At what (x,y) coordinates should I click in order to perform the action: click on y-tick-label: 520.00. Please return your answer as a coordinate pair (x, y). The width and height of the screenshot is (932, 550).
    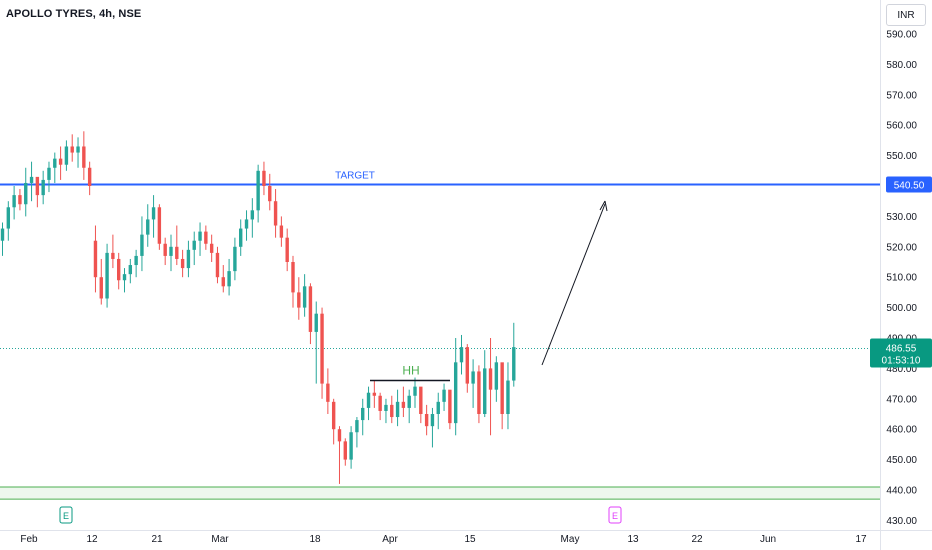
    Looking at the image, I should click on (901, 247).